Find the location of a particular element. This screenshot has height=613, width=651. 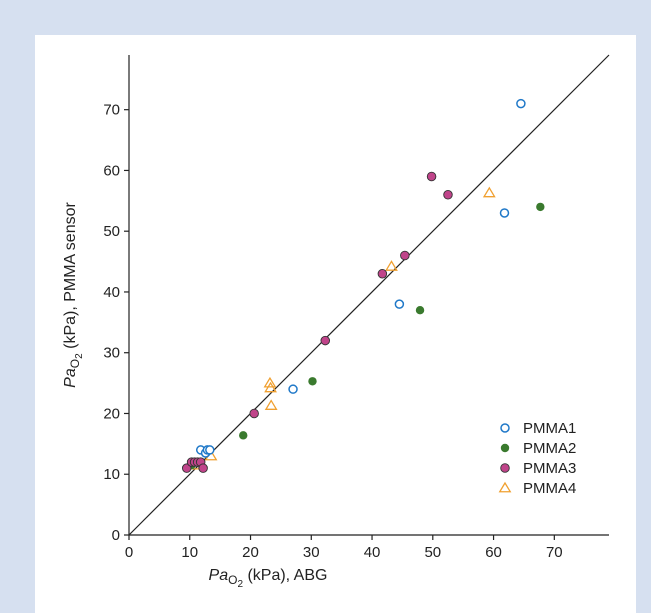

y-axis-title: PaO2 (kPa), PMMA sensor is located at coordinates (73, 295).